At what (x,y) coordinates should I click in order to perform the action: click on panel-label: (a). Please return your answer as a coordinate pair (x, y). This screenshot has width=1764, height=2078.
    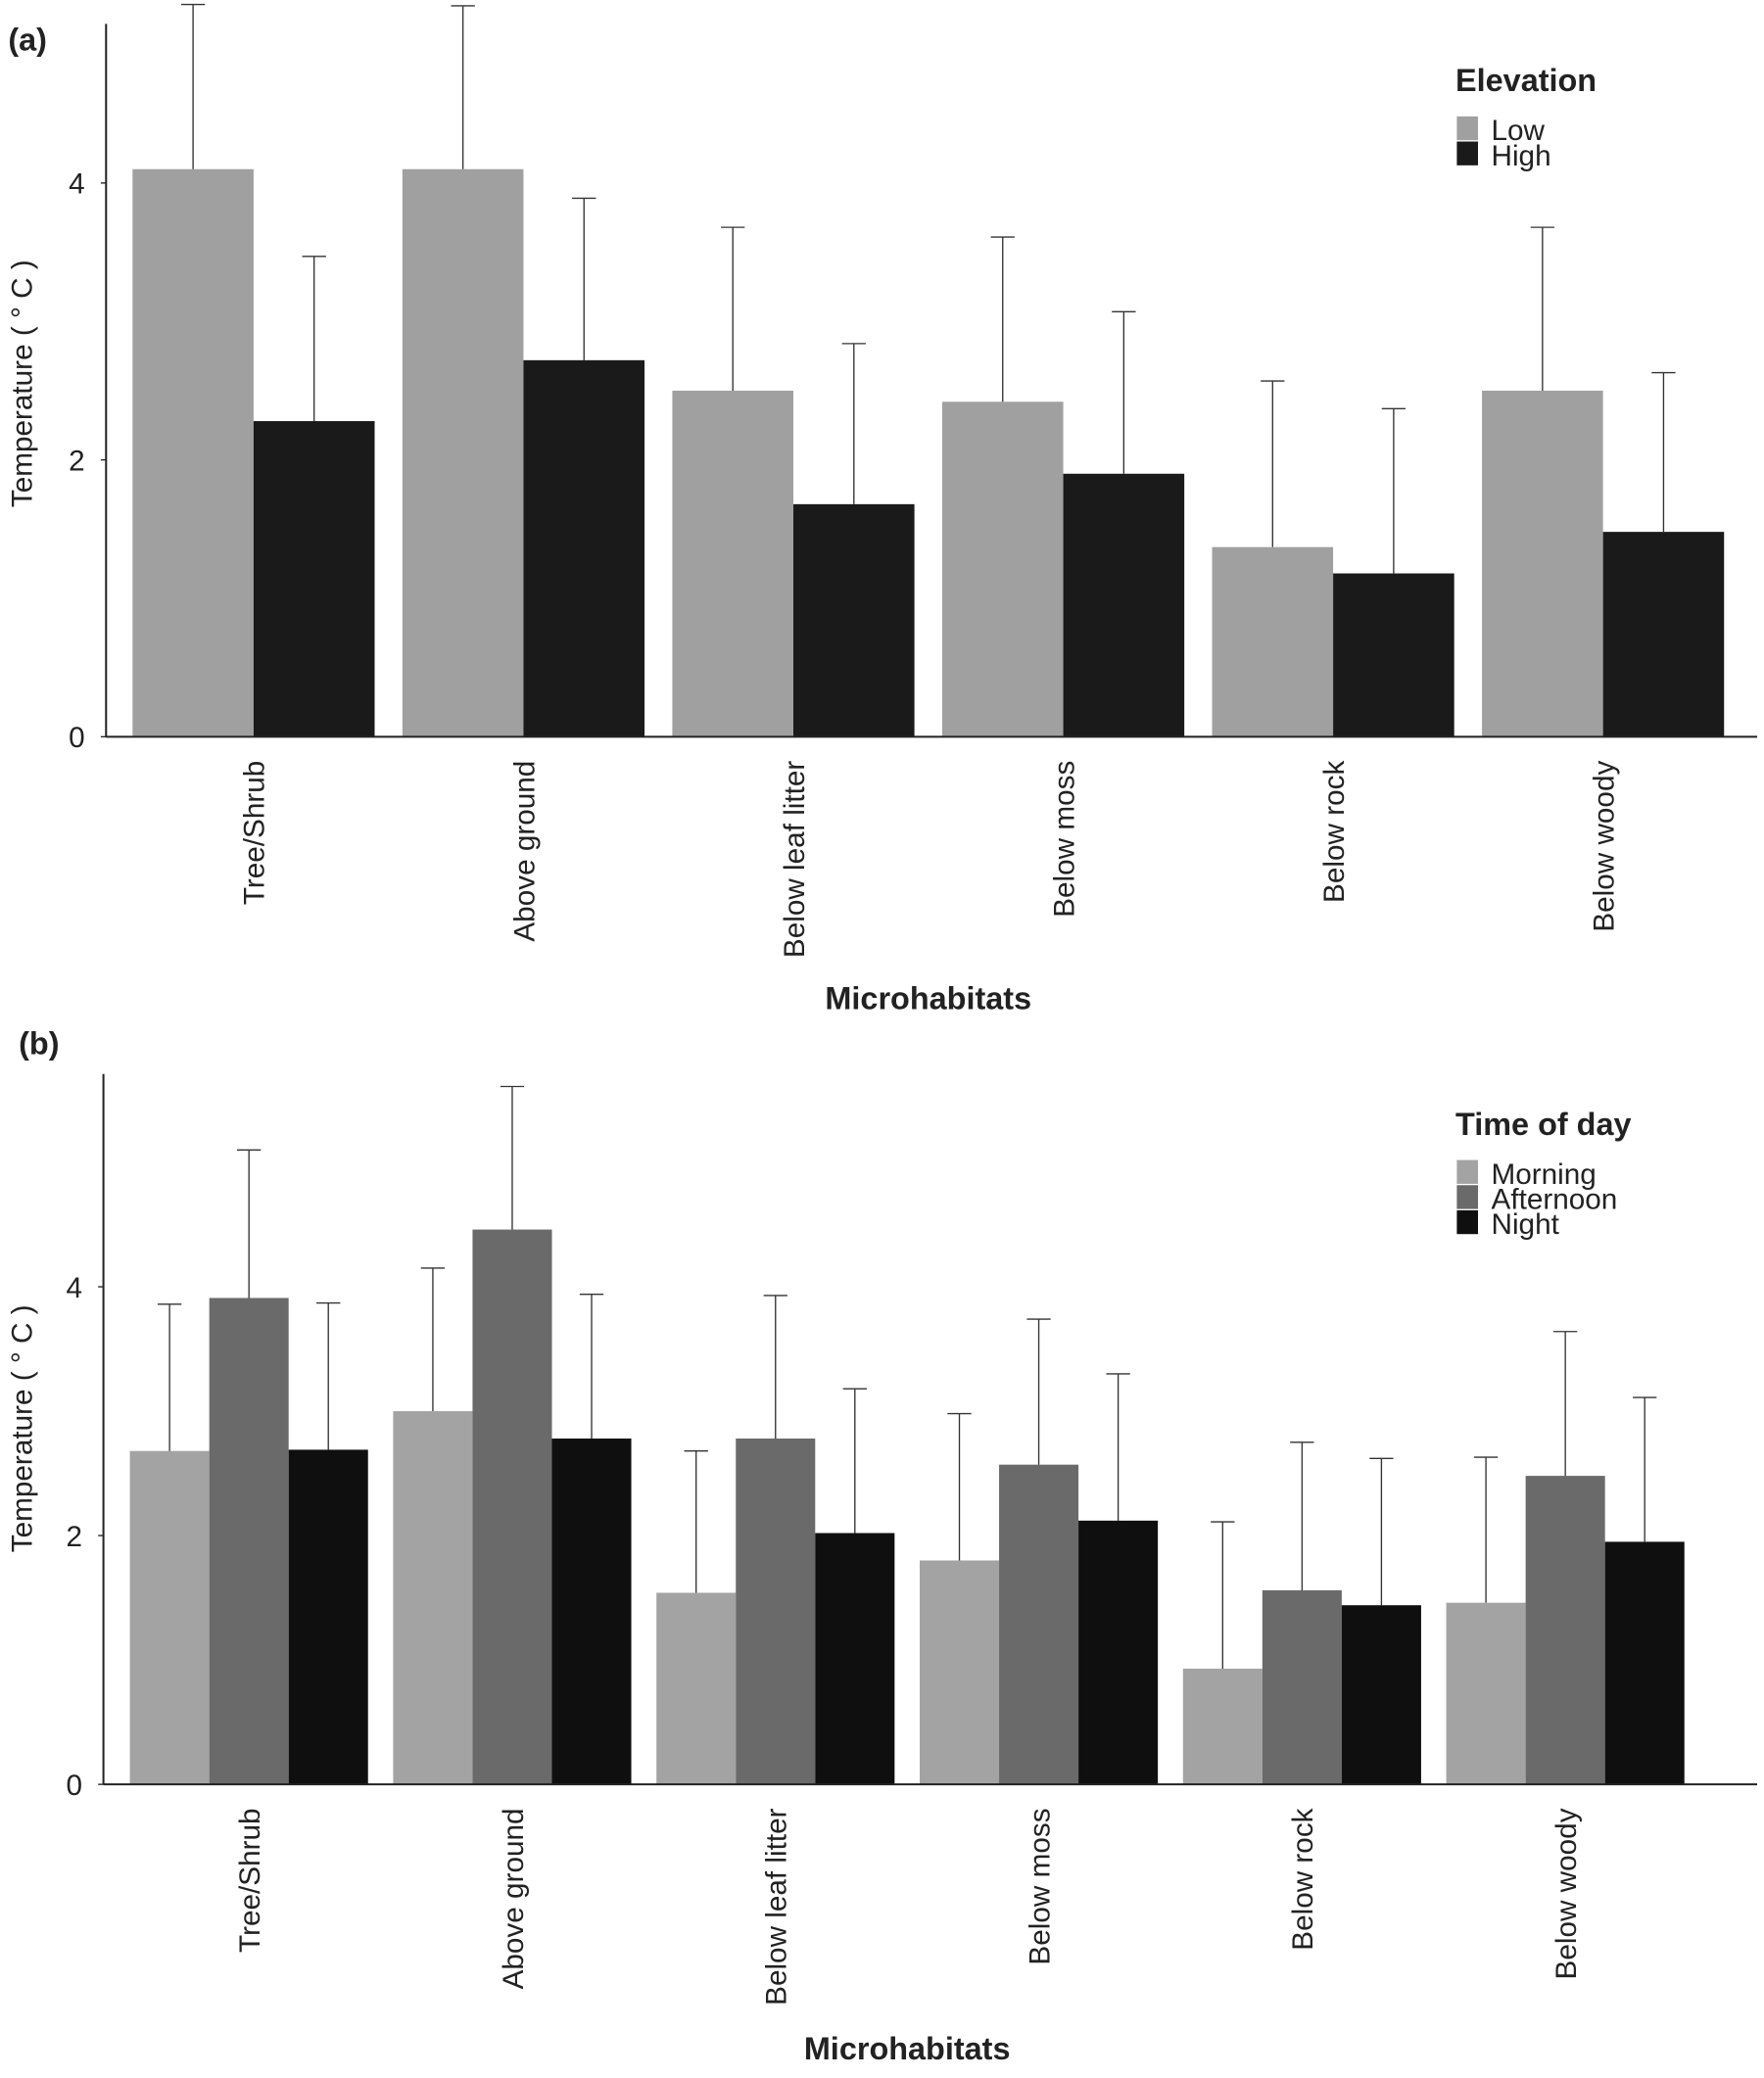
    Looking at the image, I should click on (27, 39).